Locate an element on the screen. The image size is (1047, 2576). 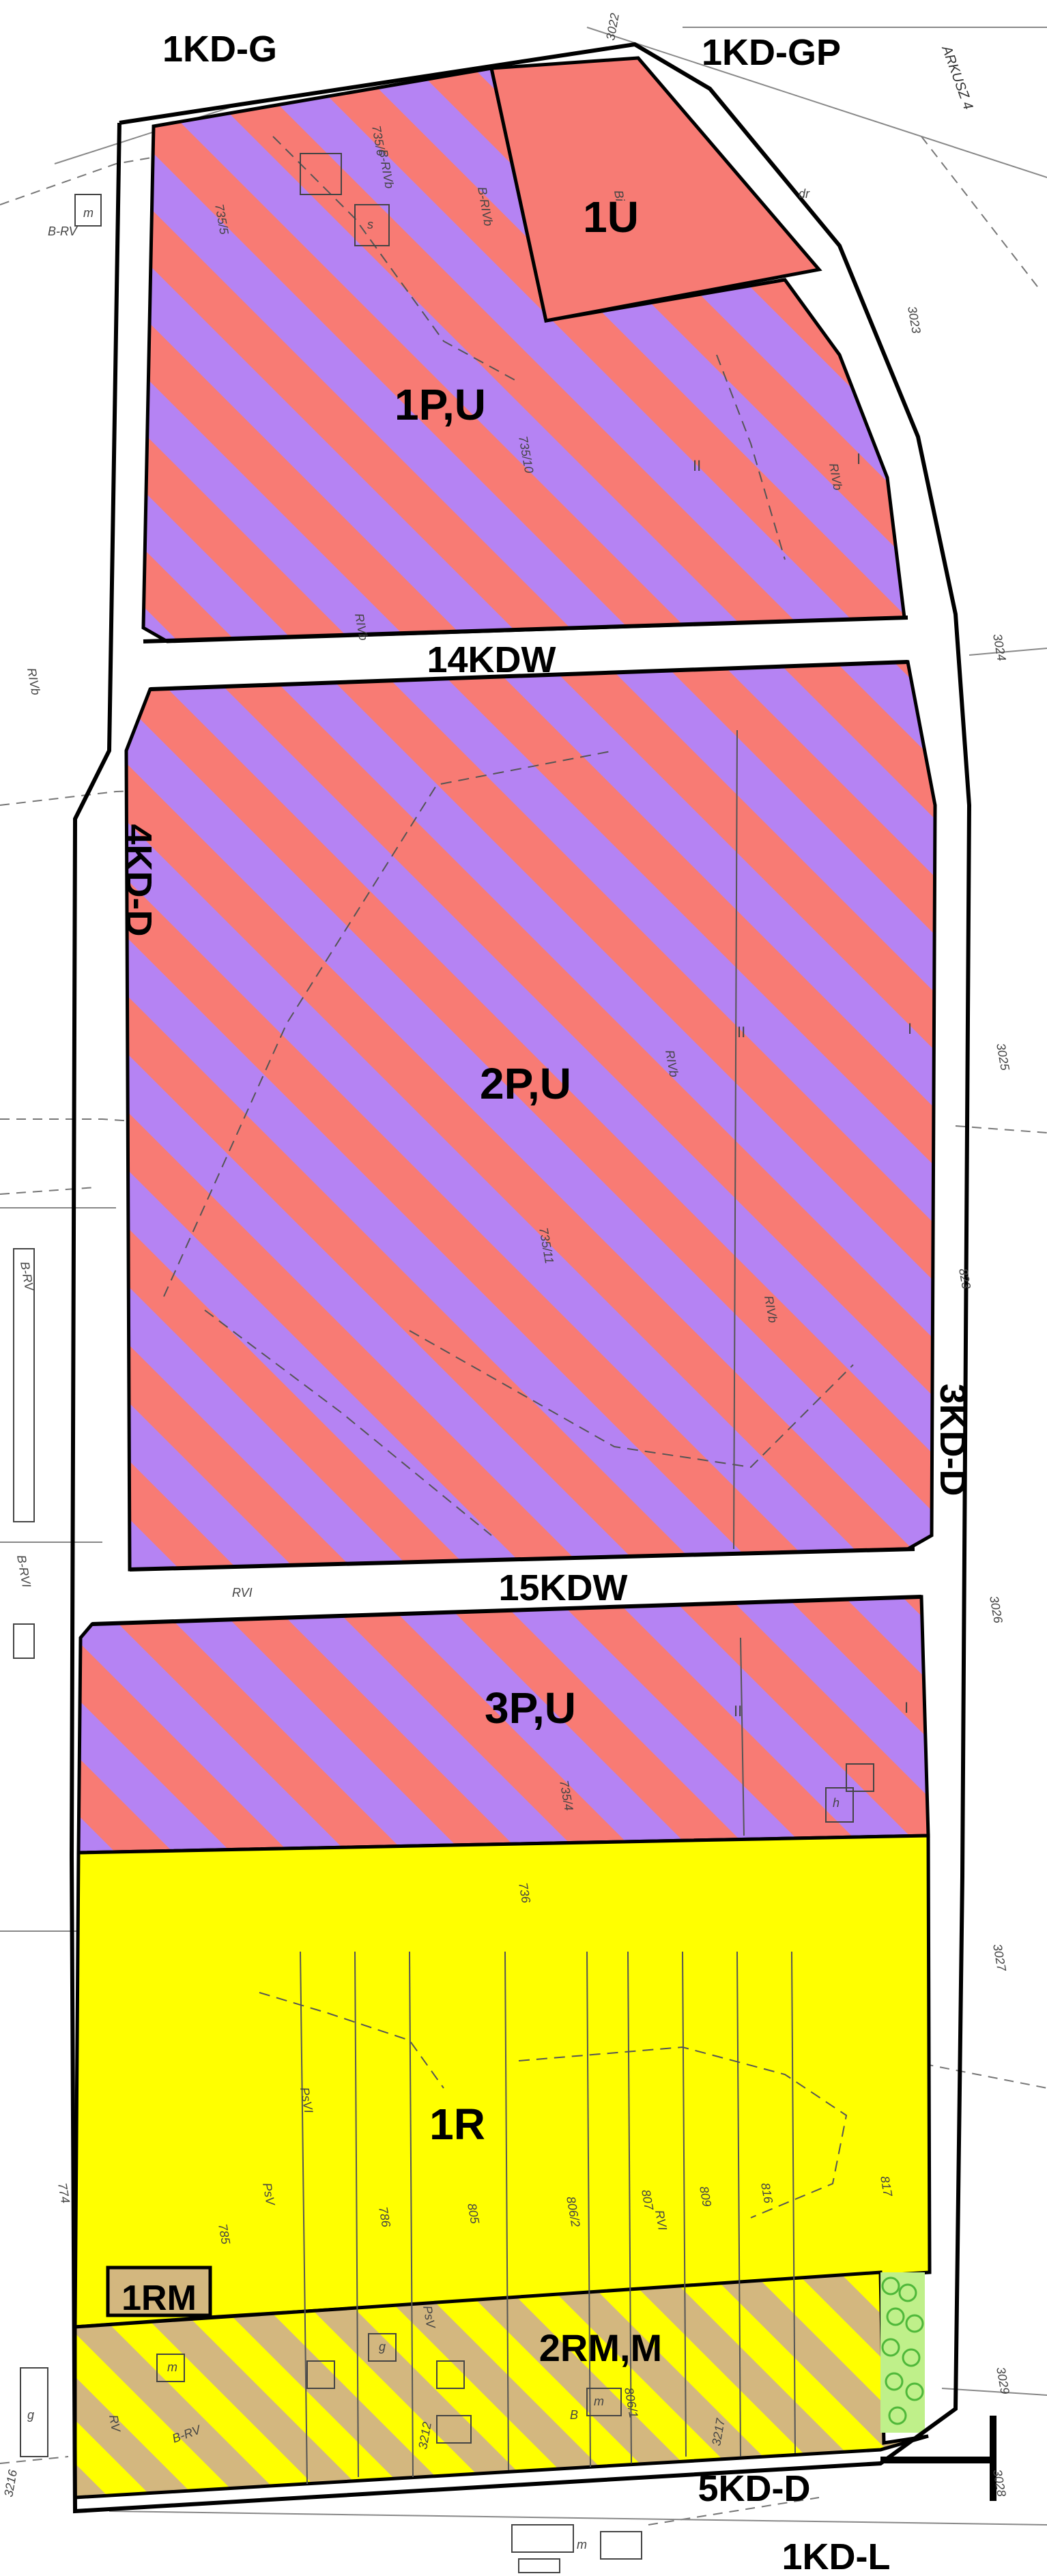
road-label-1kd-l: 1KD-L is located at coordinates (837, 2556).